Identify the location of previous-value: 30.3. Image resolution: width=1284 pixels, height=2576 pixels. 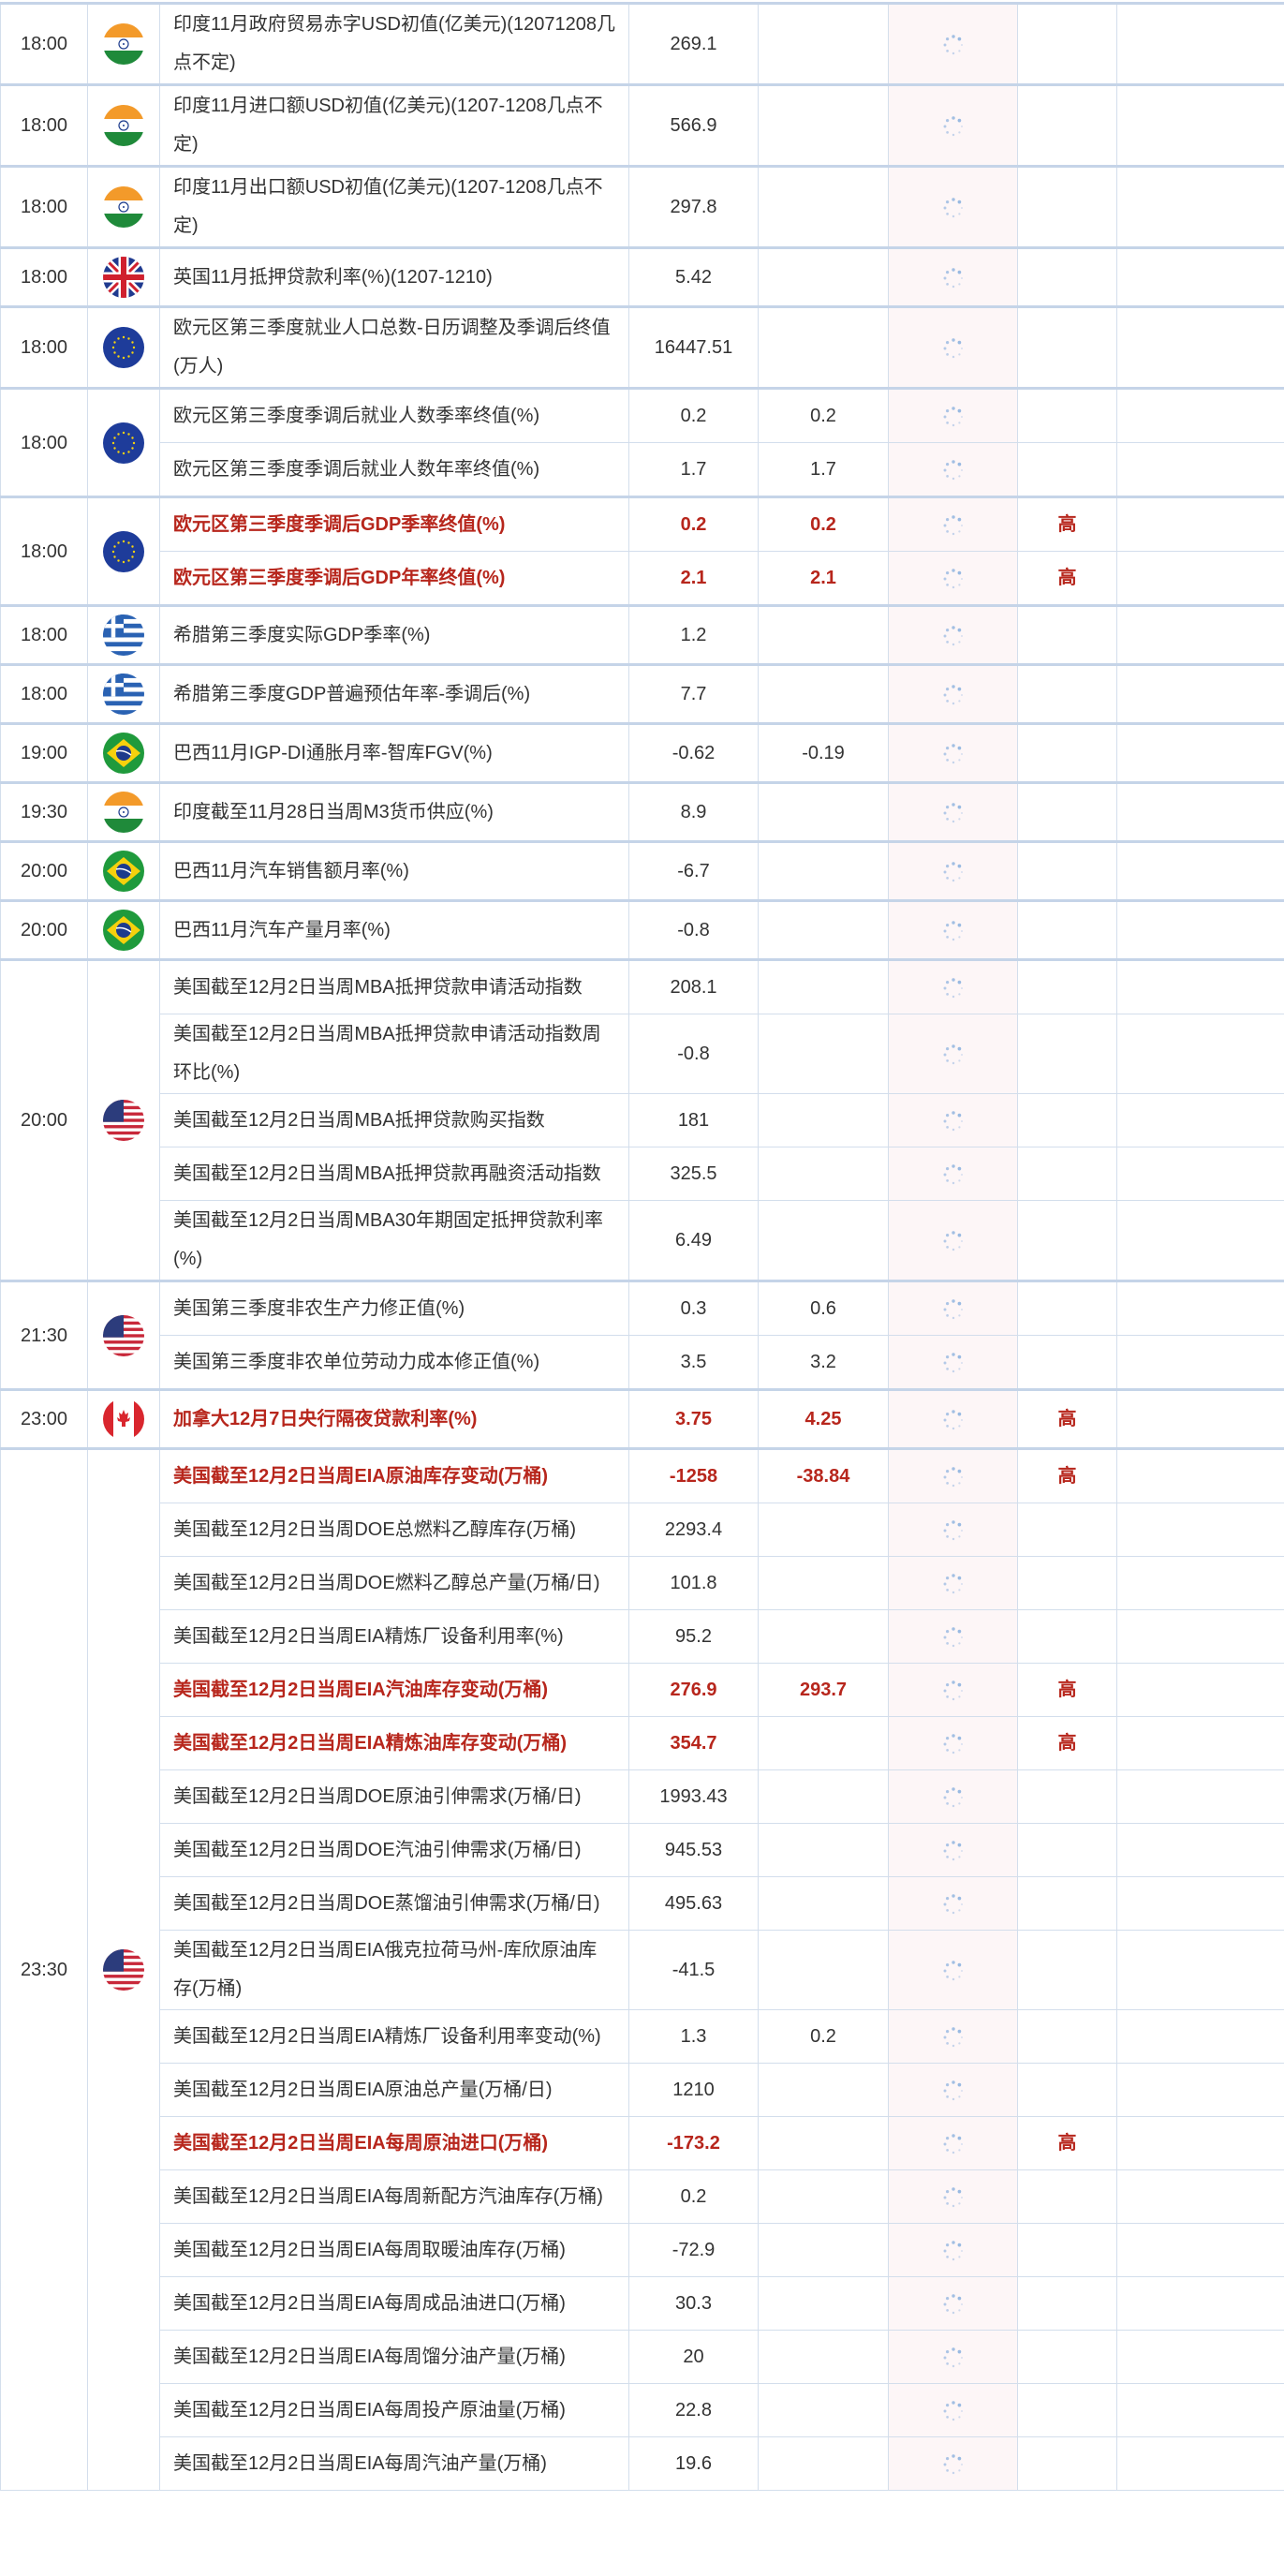
(693, 2303).